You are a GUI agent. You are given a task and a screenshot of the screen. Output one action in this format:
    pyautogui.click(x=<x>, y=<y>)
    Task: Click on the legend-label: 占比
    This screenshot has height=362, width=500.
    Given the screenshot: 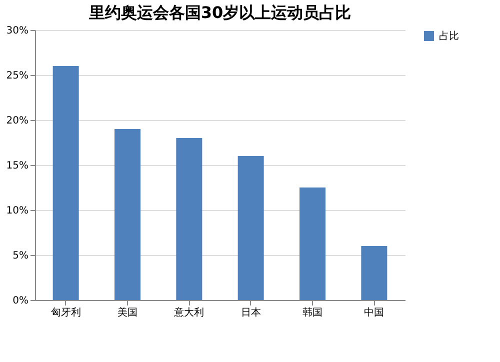 What is the action you would take?
    pyautogui.click(x=449, y=36)
    